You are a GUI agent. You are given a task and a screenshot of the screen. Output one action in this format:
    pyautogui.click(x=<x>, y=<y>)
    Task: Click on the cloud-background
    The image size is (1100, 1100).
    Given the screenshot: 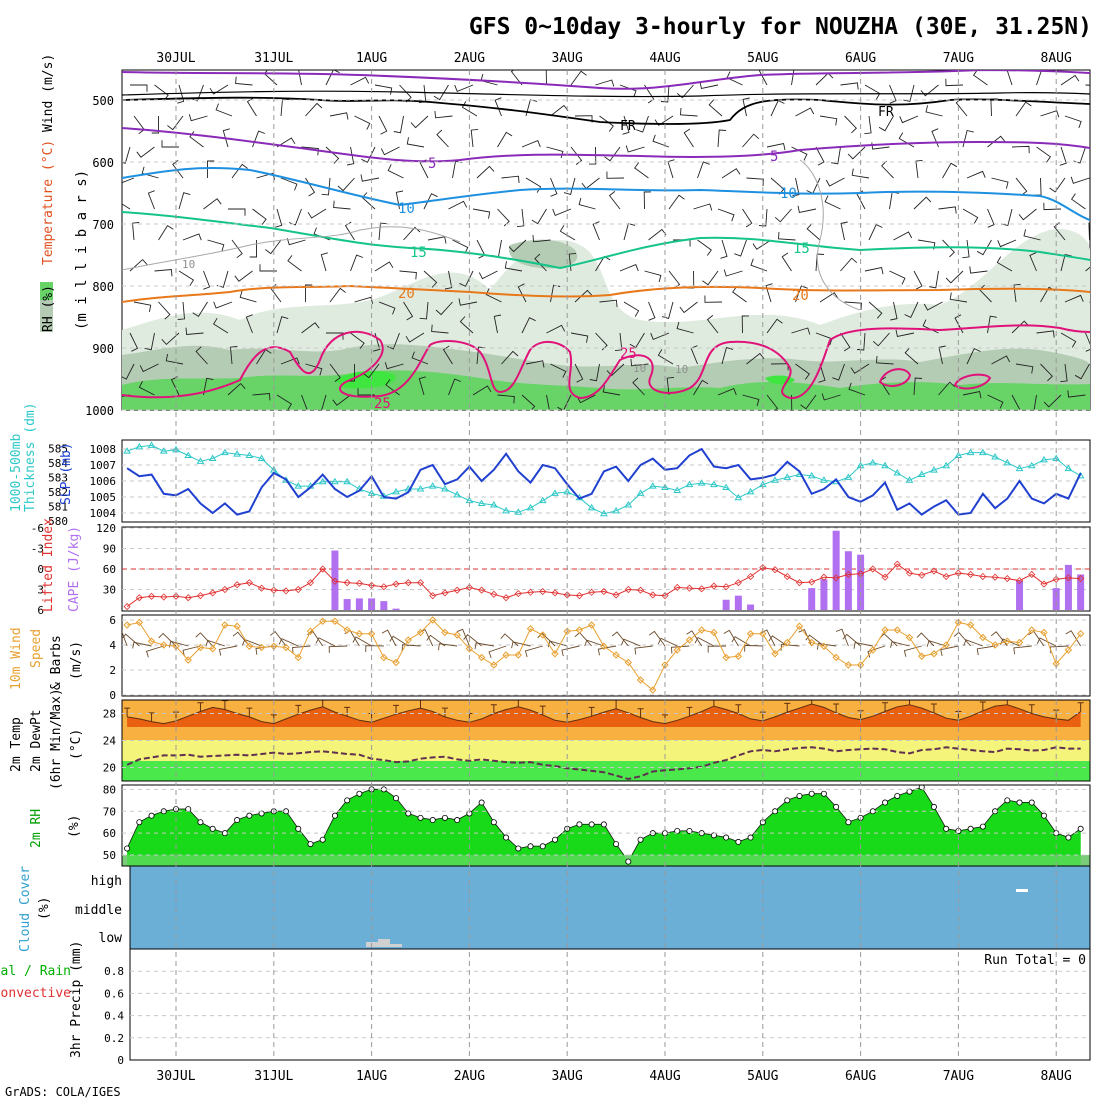 What is the action you would take?
    pyautogui.click(x=610, y=907)
    